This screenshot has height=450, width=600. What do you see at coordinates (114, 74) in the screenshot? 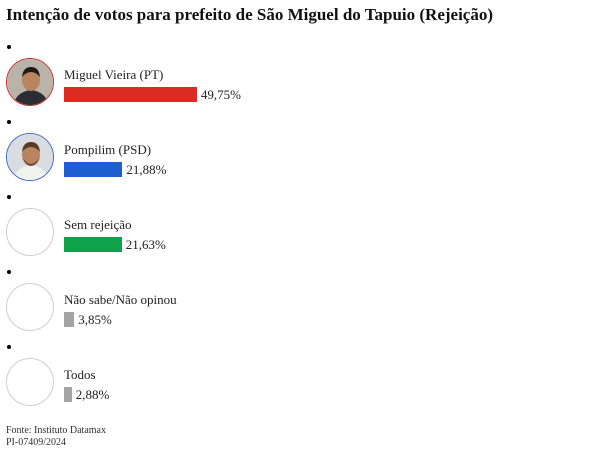
I see `category-label: Miguel Vieira (PT)` at bounding box center [114, 74].